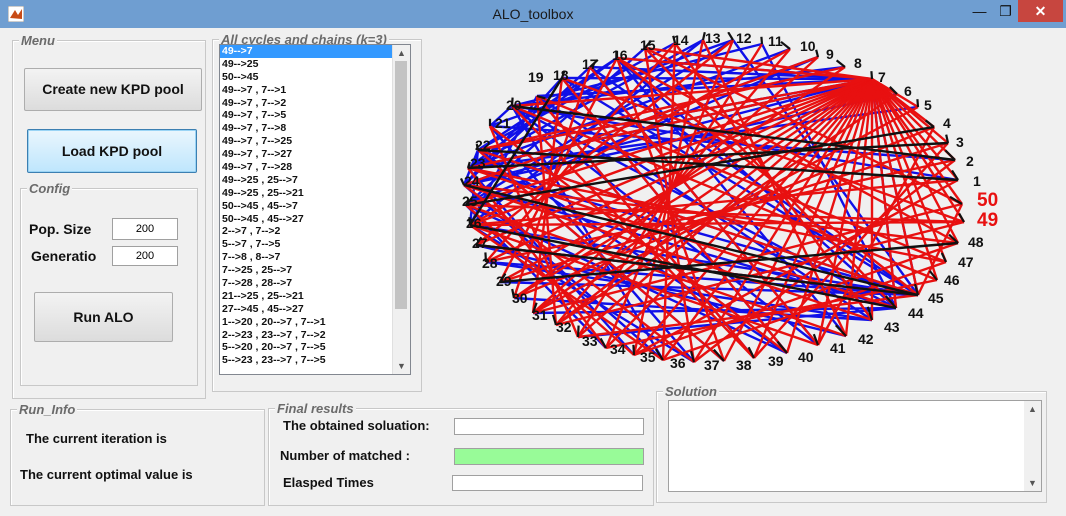 Image resolution: width=1066 pixels, height=516 pixels. What do you see at coordinates (274, 360) in the screenshot?
I see `cycle-list-item: 5-->23 , 23-->7 , 7-->5` at bounding box center [274, 360].